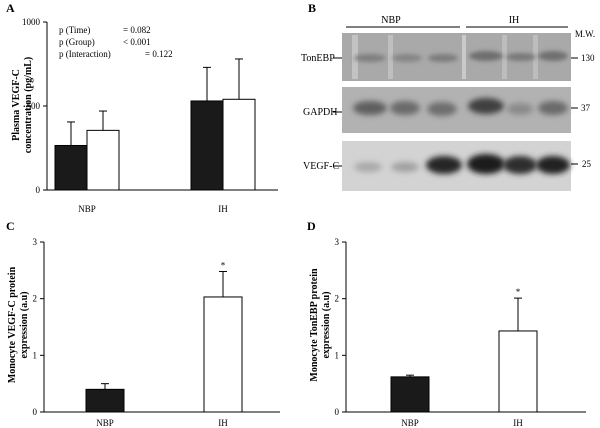  What do you see at coordinates (35, 299) in the screenshot?
I see `panel-c-ytick-label: 2` at bounding box center [35, 299].